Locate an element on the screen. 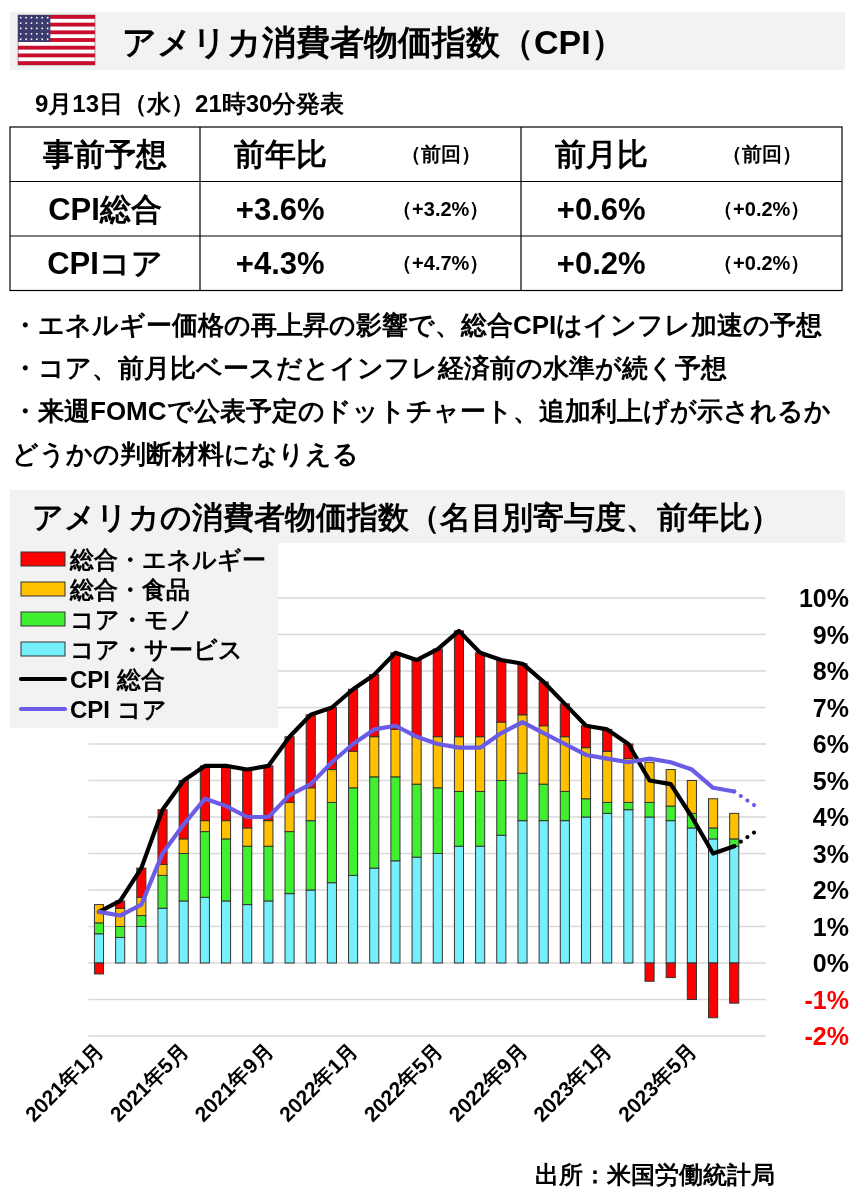 Image resolution: width=865 pixels, height=1200 pixels. y-tick-label: 9% is located at coordinates (830, 634).